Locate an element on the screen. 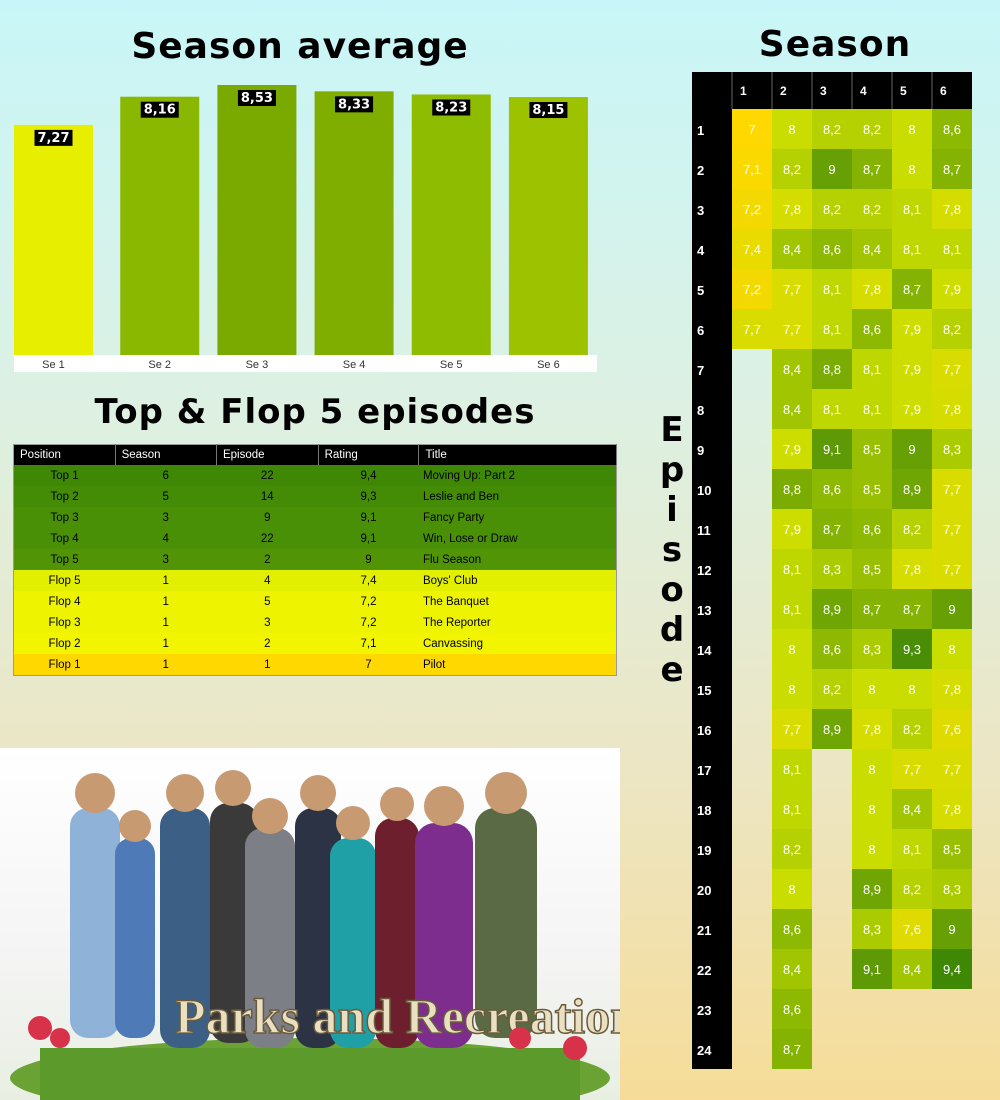  cell-rating: 9 is located at coordinates (368, 559).